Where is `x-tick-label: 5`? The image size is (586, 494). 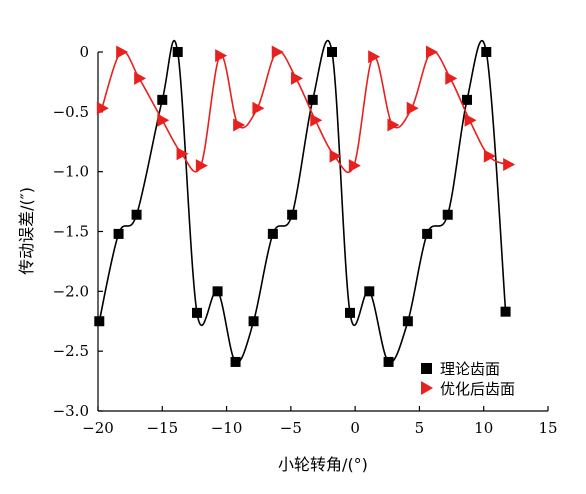 x-tick-label: 5 is located at coordinates (420, 428).